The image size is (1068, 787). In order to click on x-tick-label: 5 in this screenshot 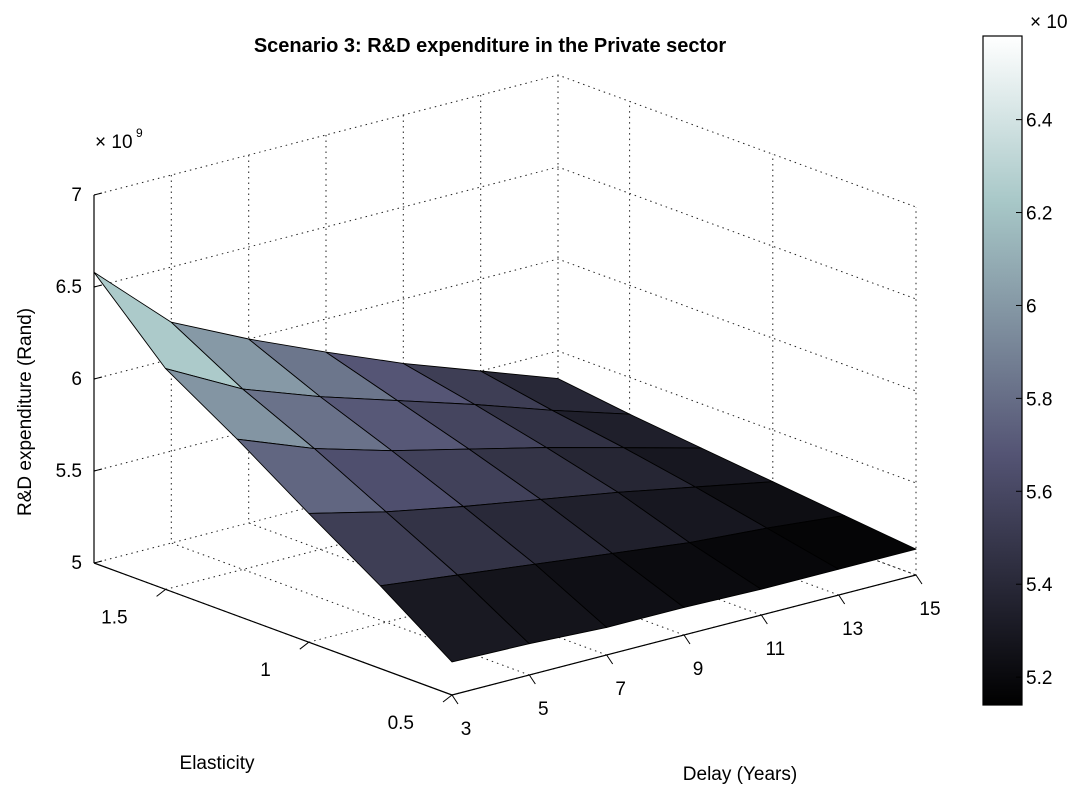, I will do `click(543, 709)`.